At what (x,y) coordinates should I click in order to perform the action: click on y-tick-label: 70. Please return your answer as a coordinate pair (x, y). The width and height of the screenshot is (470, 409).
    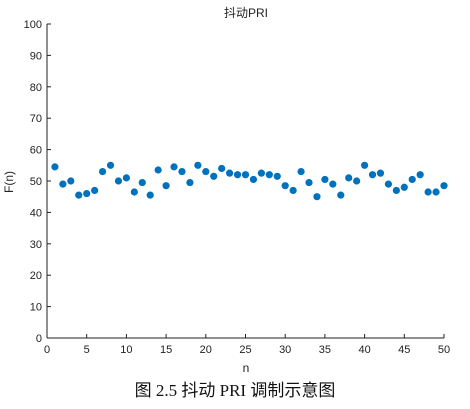
    Looking at the image, I should click on (36, 119).